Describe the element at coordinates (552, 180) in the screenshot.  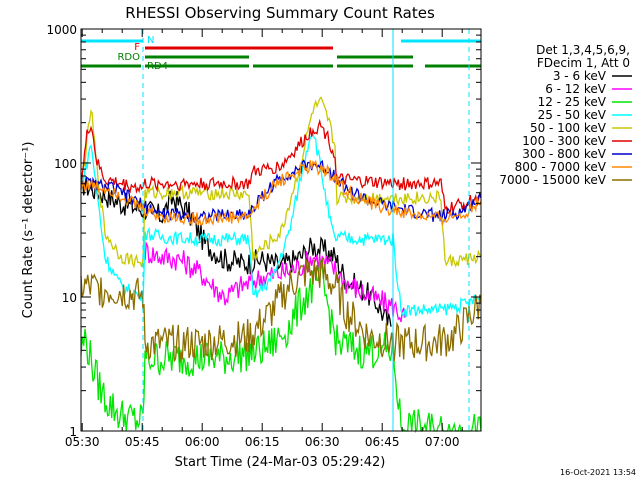
I see `legend-entry-label: 7000 - 15000 keV` at that location.